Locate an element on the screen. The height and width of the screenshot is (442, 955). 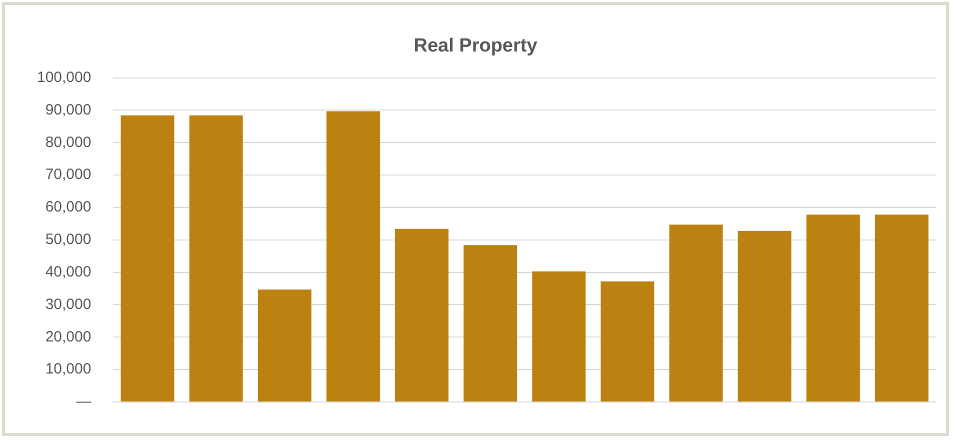
y-tick-label: 50,000 is located at coordinates (68, 239).